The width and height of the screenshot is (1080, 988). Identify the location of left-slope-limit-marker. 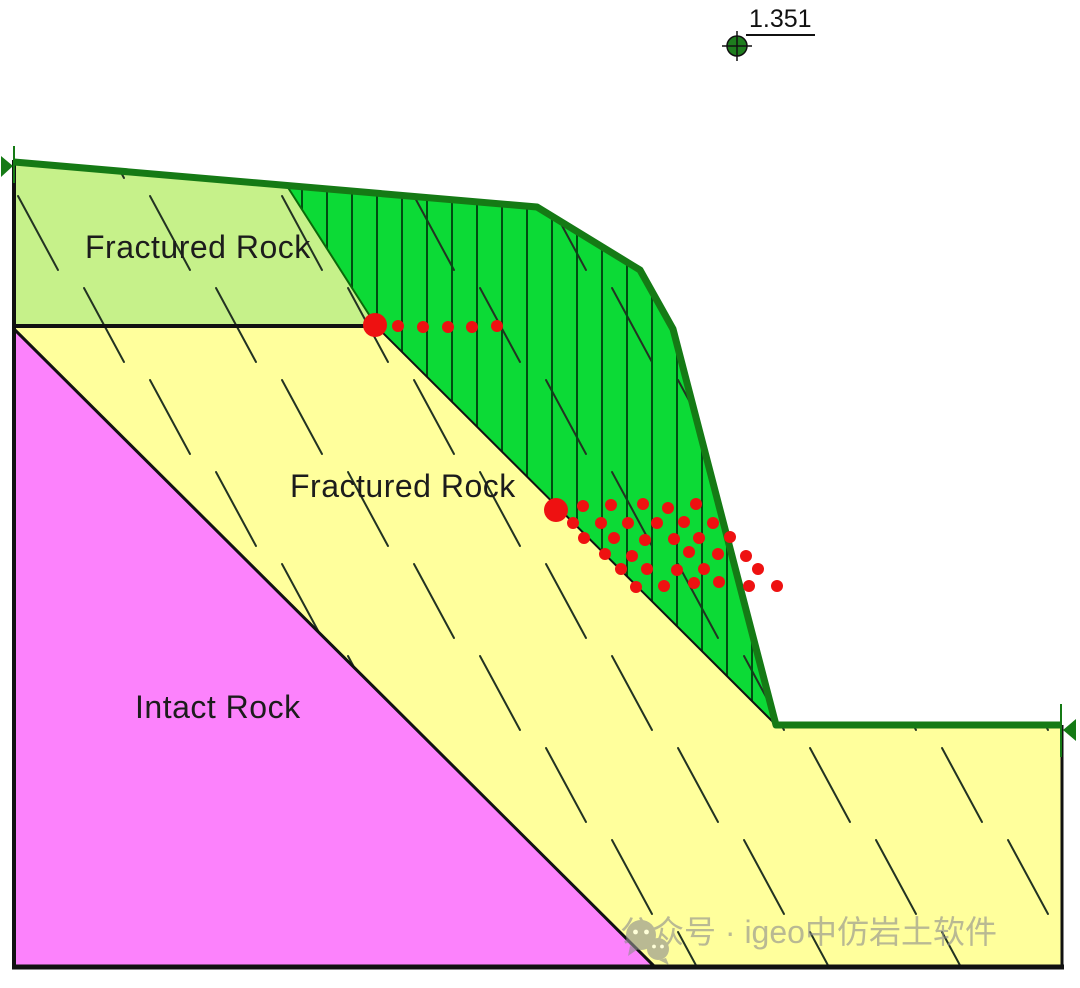
(8, 164).